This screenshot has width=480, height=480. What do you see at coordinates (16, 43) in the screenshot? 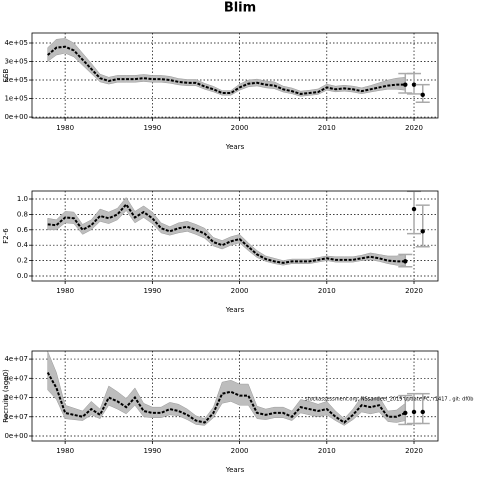
I see `y-tick-label: 4e+05` at bounding box center [16, 43].